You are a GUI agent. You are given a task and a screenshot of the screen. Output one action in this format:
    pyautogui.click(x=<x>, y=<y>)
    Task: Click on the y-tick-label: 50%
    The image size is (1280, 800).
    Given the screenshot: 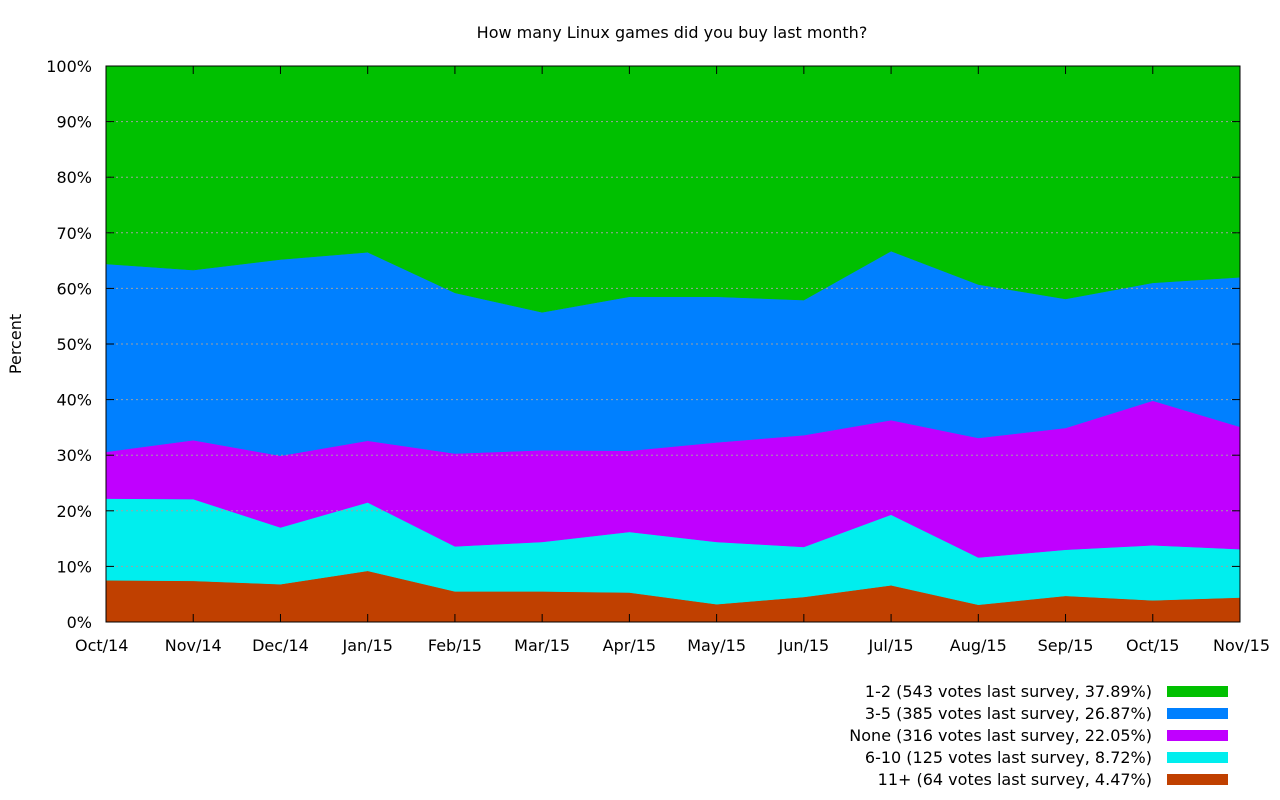 What is the action you would take?
    pyautogui.click(x=74, y=344)
    